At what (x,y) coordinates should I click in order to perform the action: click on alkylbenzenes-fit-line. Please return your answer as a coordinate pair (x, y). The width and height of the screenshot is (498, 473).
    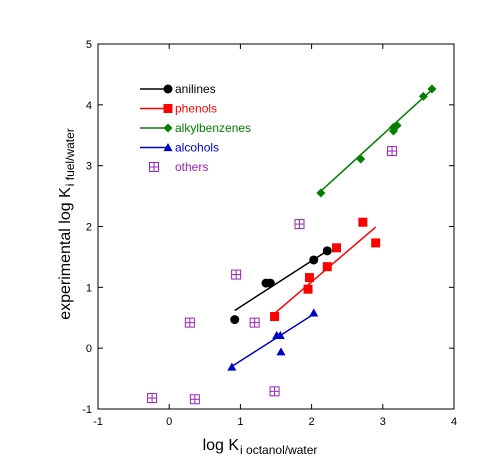
    Looking at the image, I should click on (376, 140).